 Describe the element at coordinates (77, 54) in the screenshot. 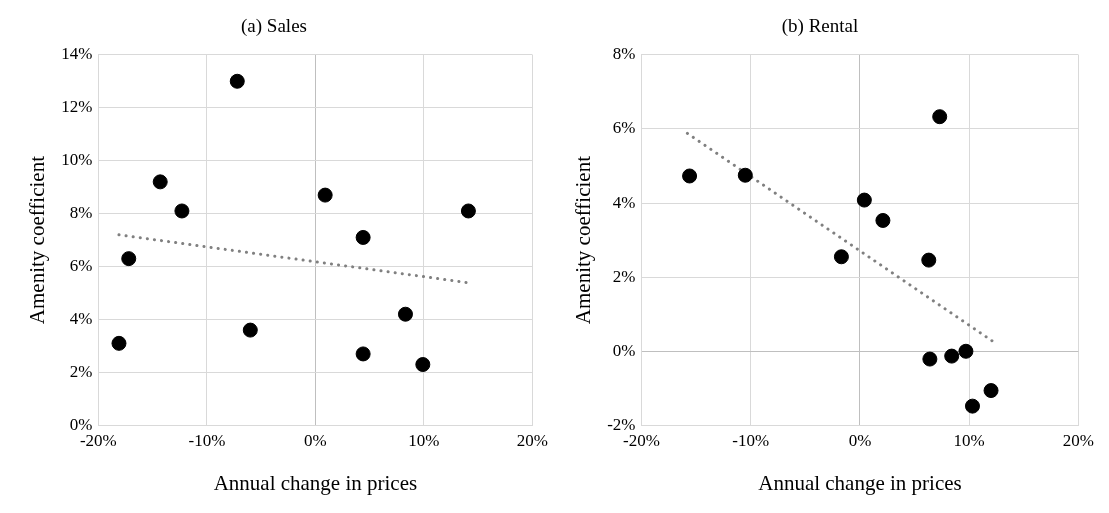

I see `y-tick-label: 14%` at that location.